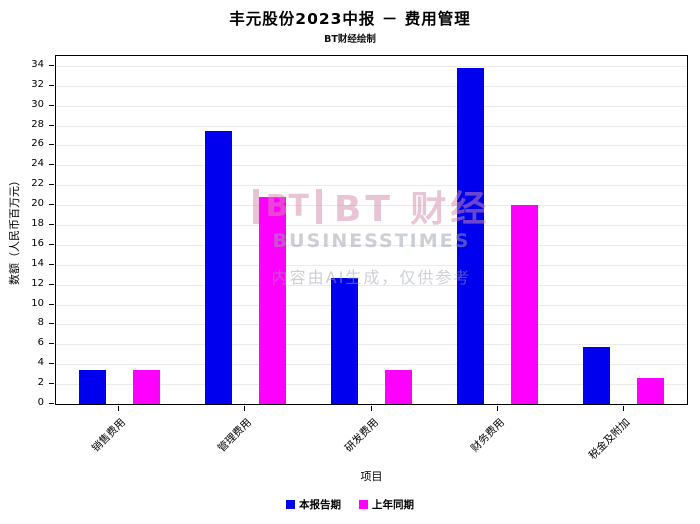 Image resolution: width=700 pixels, height=524 pixels. What do you see at coordinates (40, 383) in the screenshot?
I see `y-tick-label: 2` at bounding box center [40, 383].